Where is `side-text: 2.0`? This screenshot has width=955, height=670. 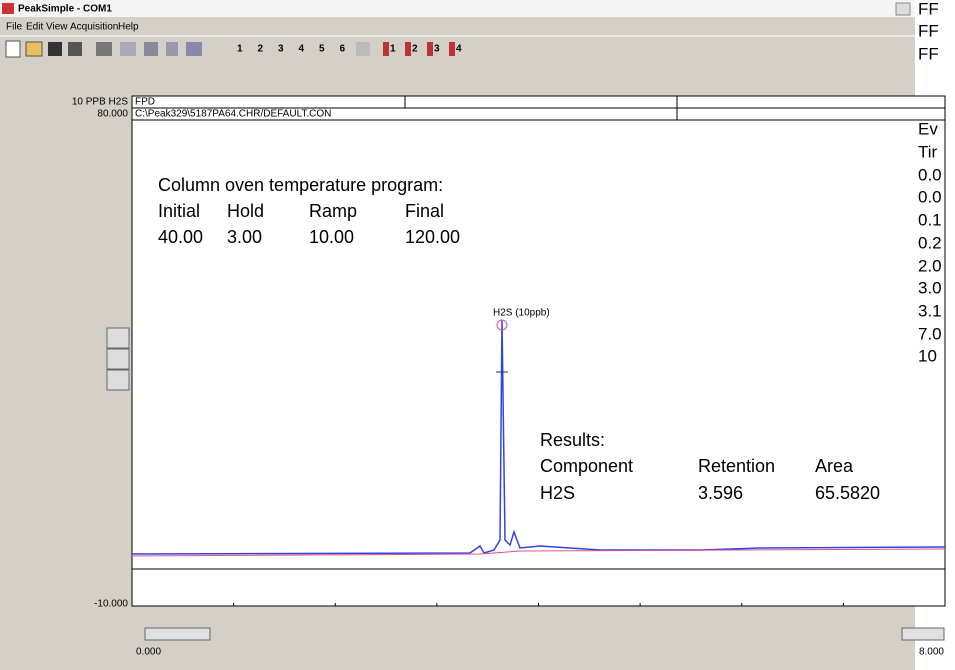 side-text: 2.0 is located at coordinates (930, 265).